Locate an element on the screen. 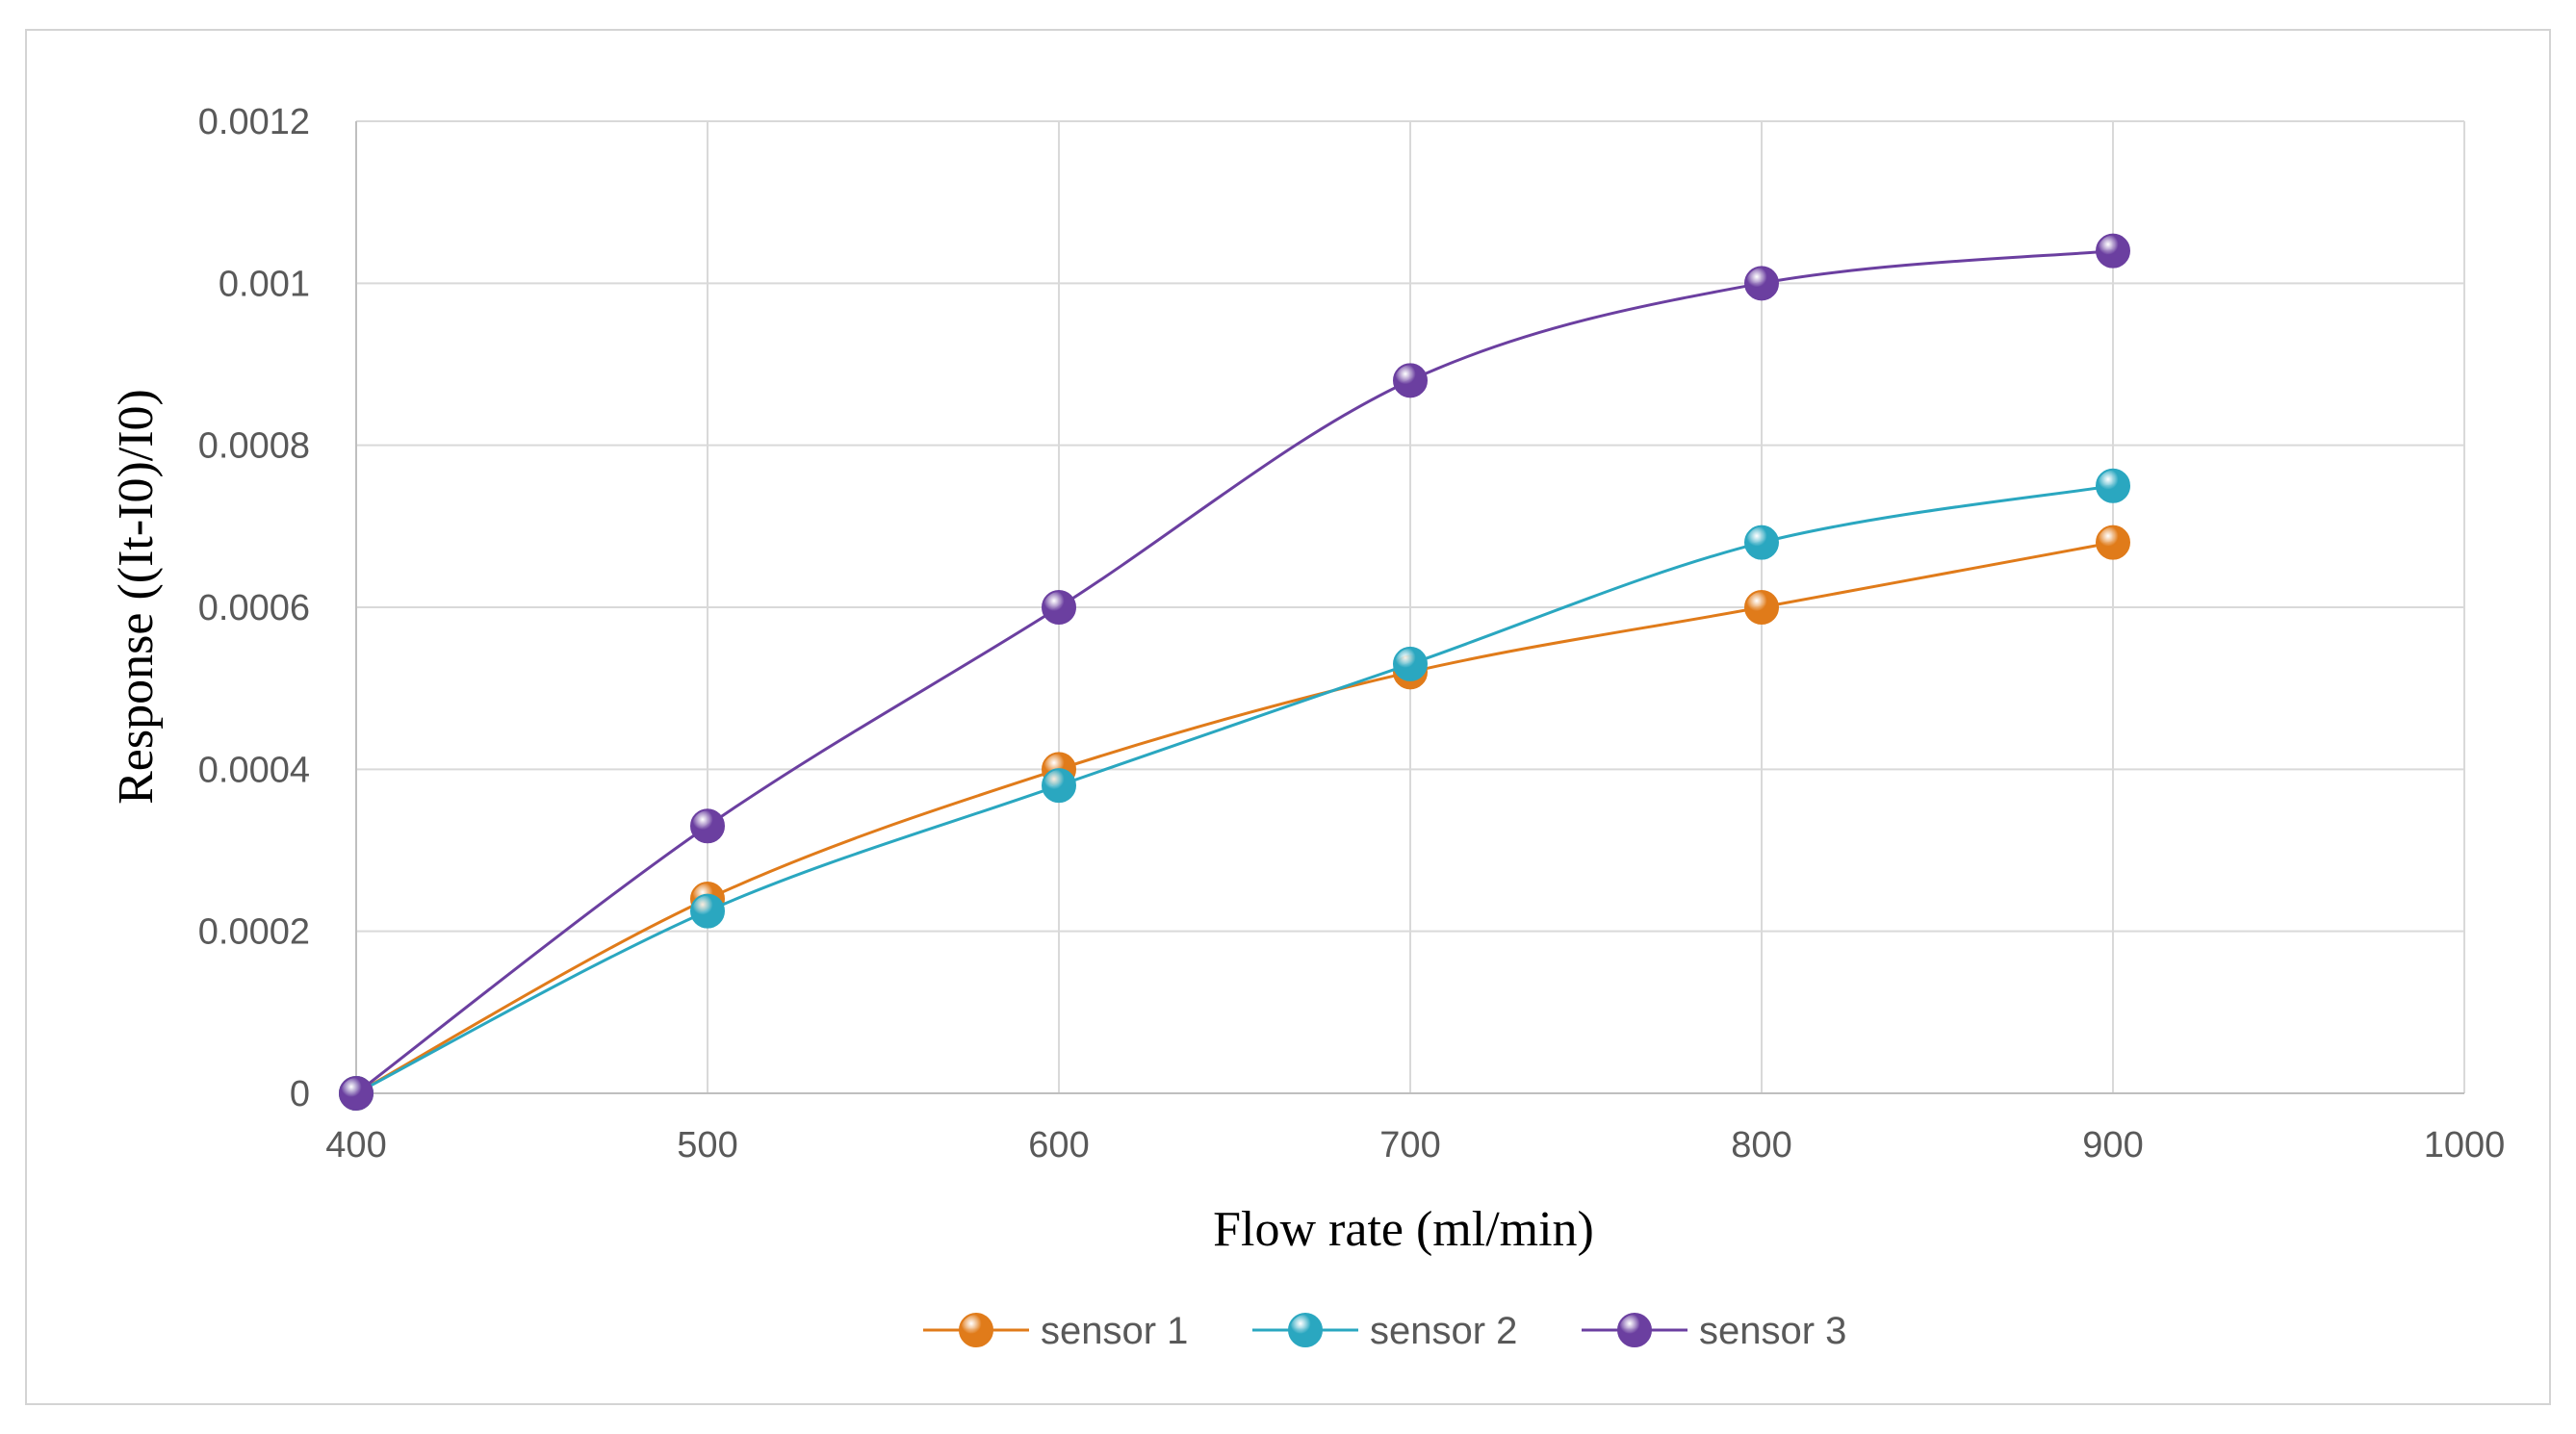  legend-item: sensor 2 is located at coordinates (1384, 1331).